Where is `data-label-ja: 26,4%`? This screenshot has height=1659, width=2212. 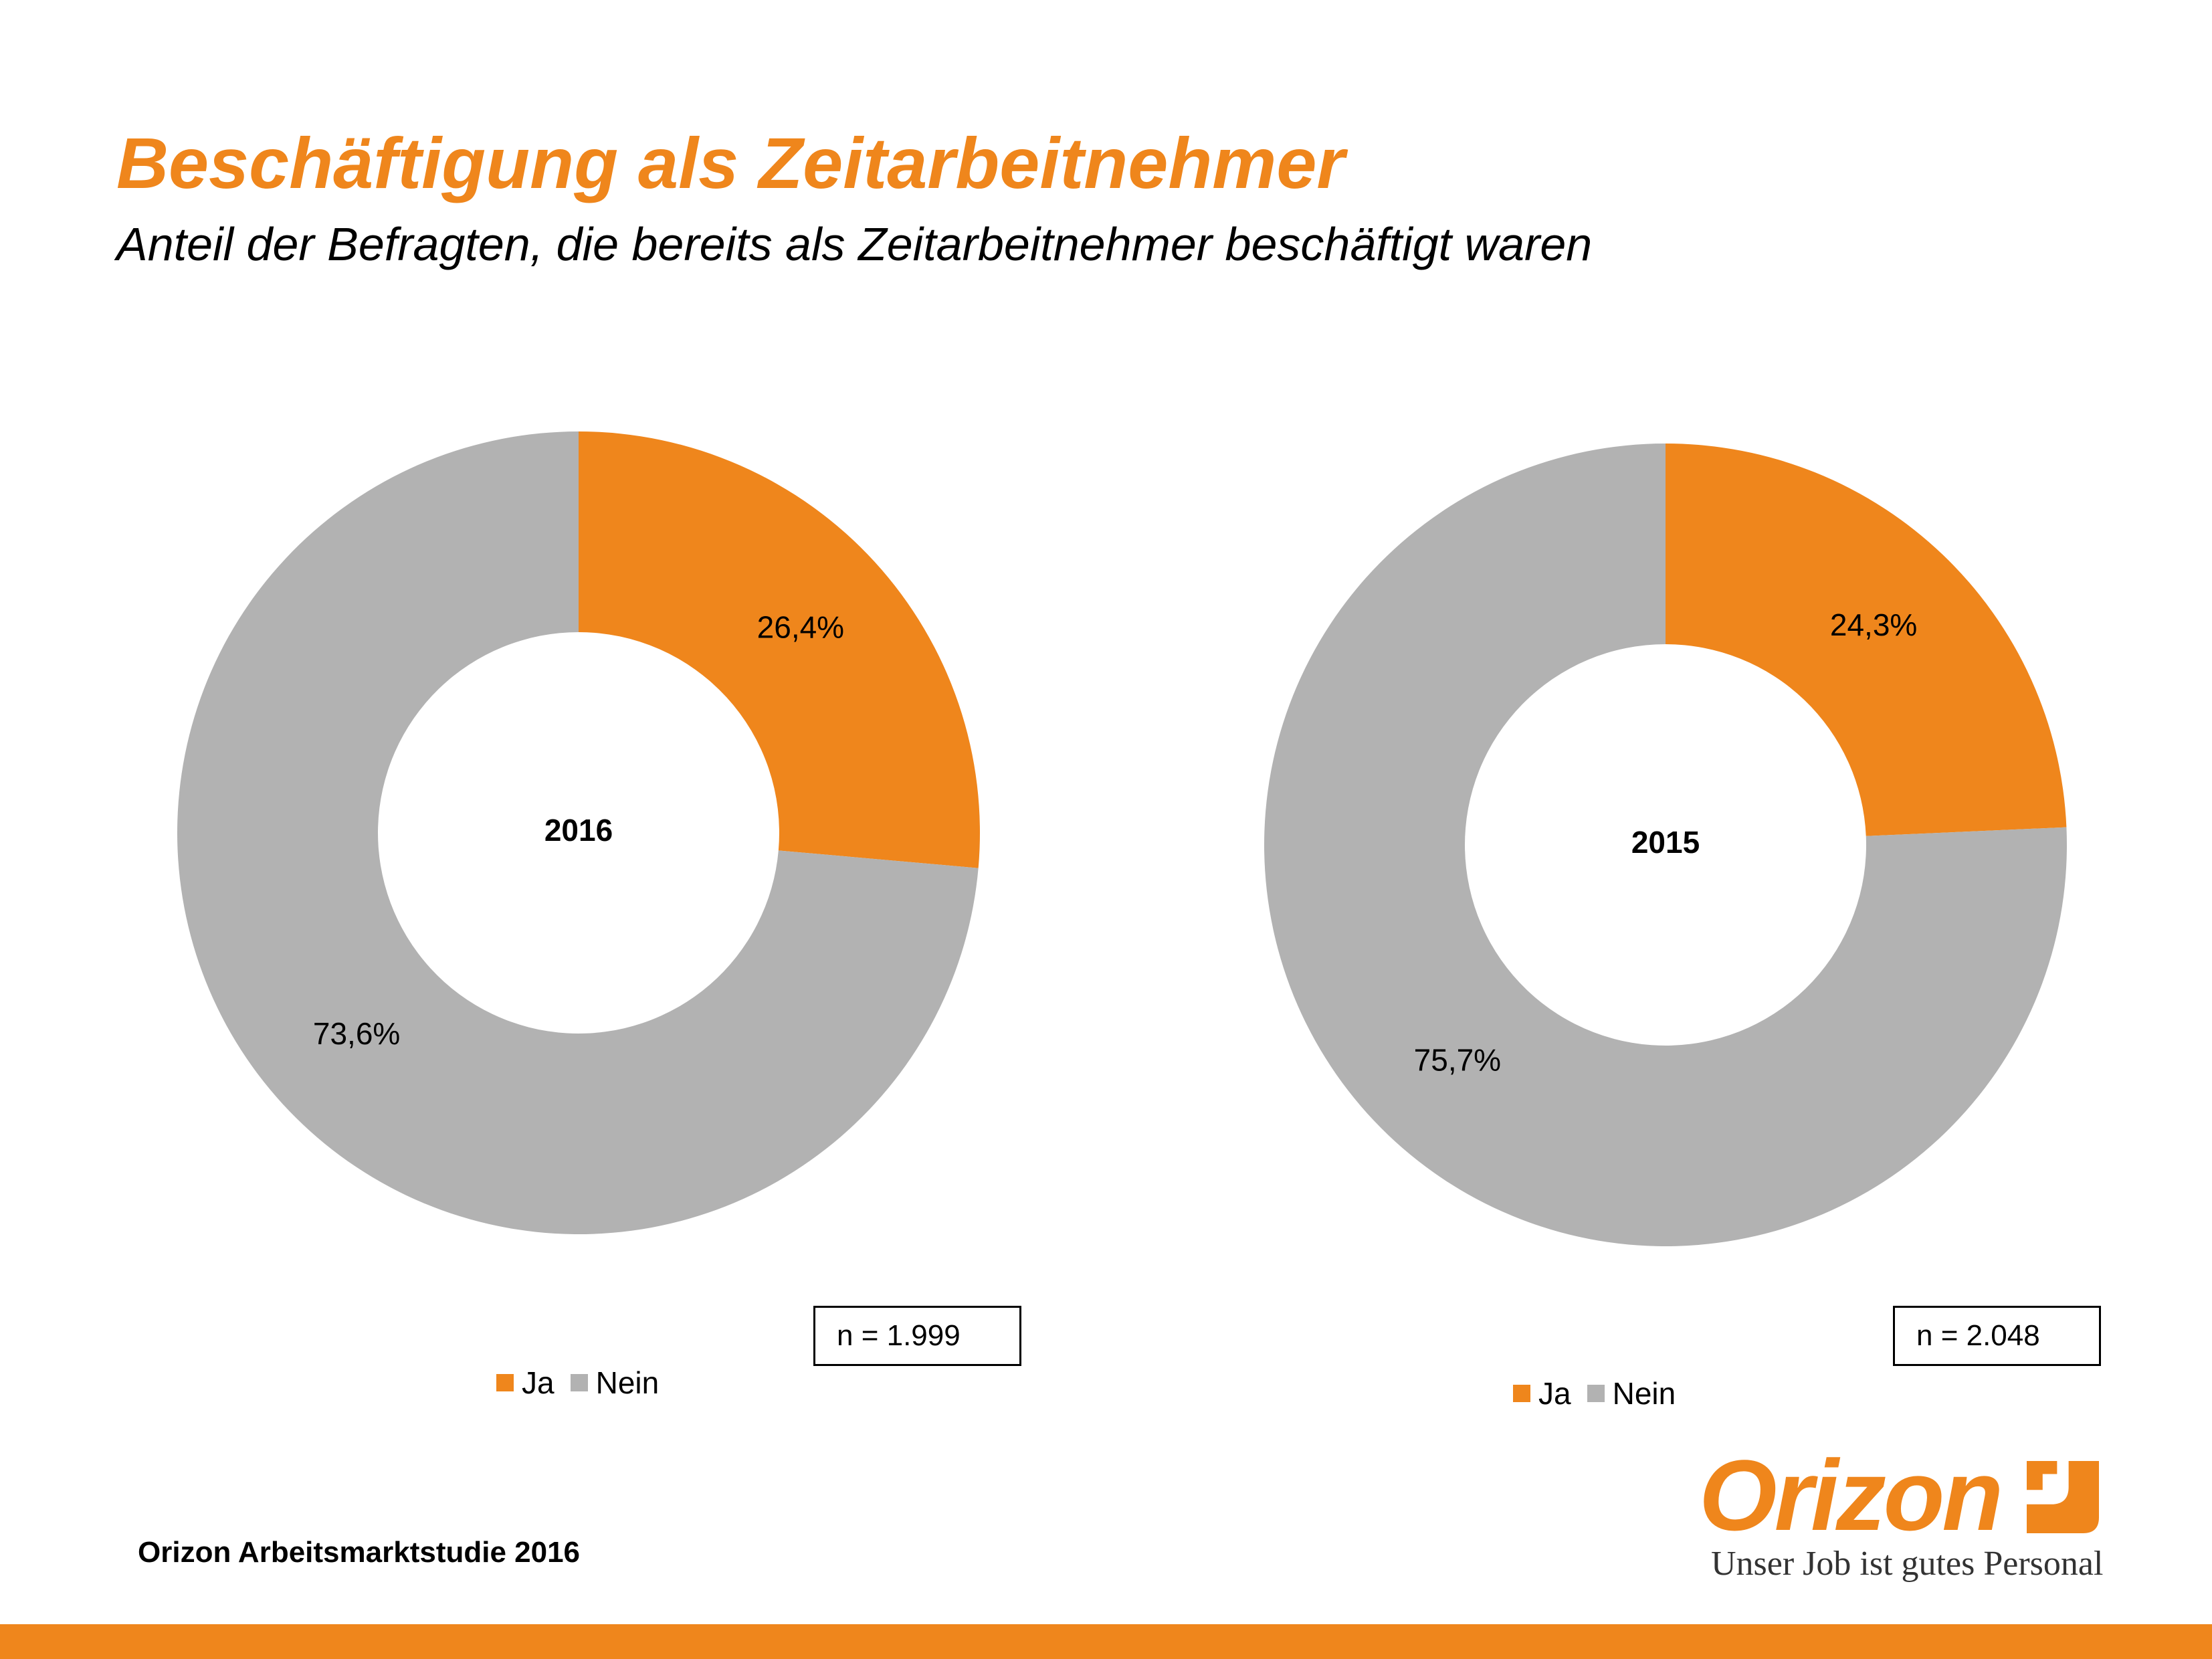 data-label-ja: 26,4% is located at coordinates (800, 626).